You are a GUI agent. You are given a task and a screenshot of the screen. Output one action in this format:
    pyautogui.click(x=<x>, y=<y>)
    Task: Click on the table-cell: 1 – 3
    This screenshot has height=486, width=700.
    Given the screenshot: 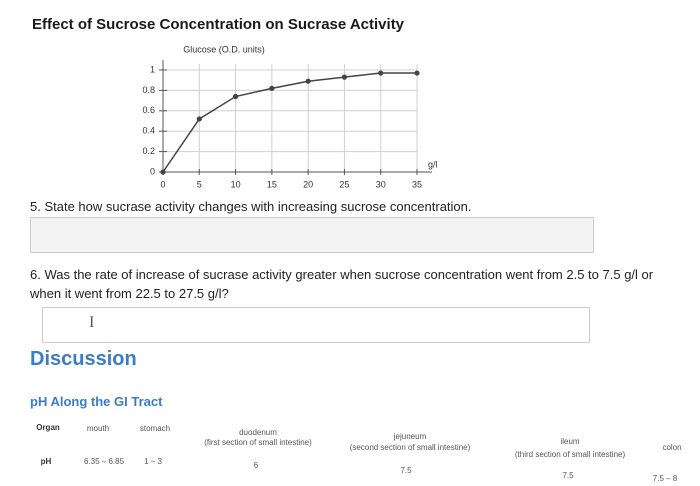 What is the action you would take?
    pyautogui.click(x=153, y=461)
    